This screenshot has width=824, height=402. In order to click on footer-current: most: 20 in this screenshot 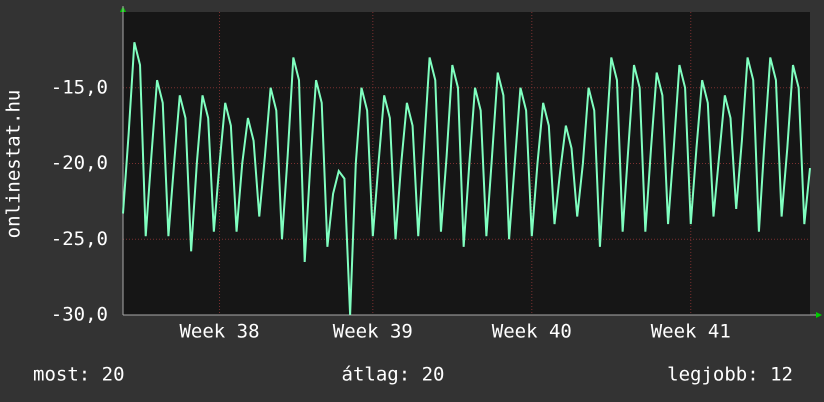, I will do `click(79, 375)`.